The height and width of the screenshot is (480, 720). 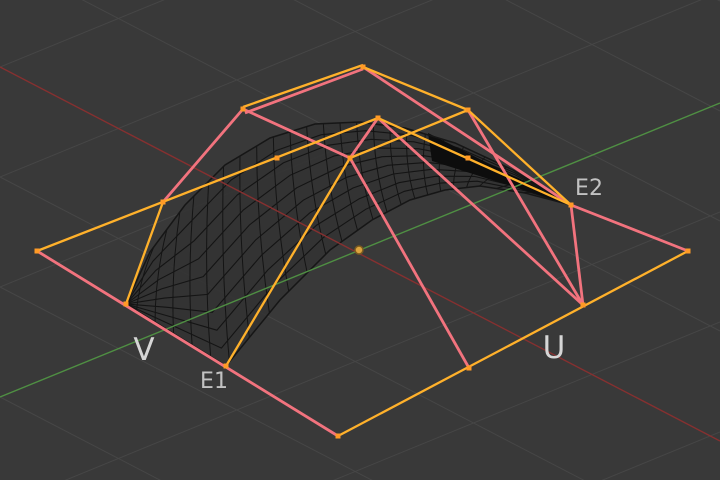 I want to click on label-u: U, so click(x=554, y=348).